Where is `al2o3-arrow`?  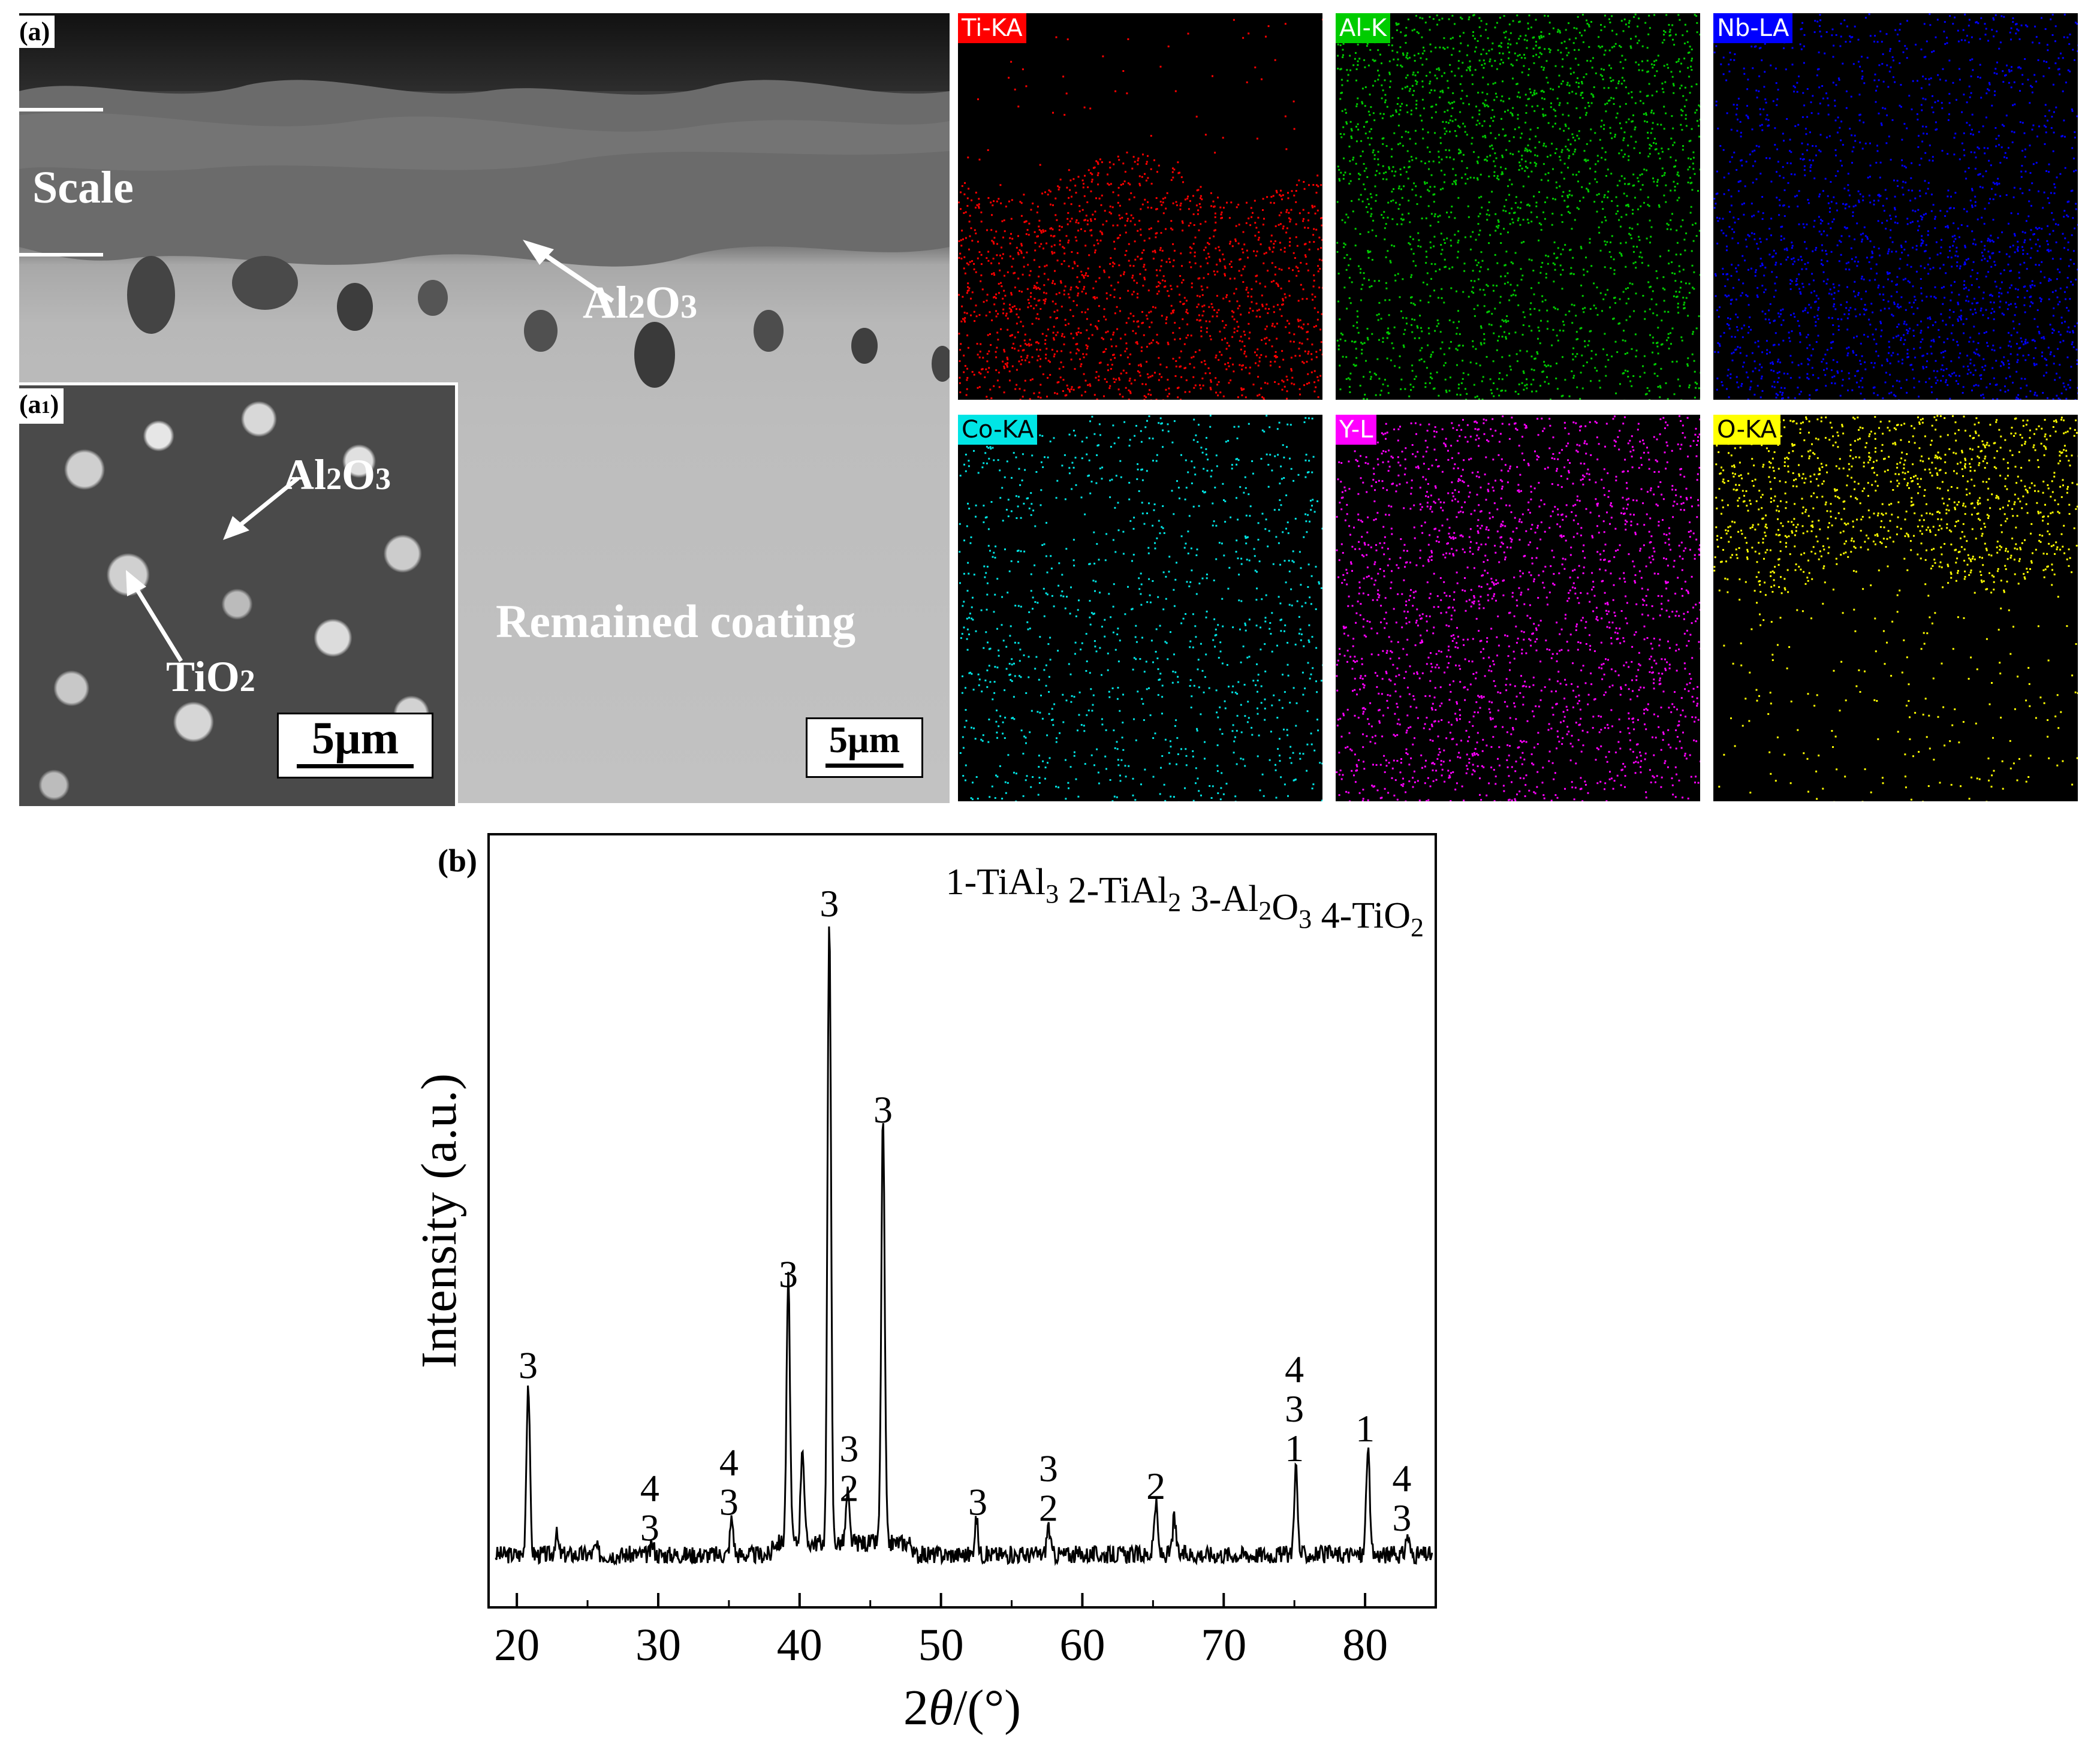 al2o3-arrow is located at coordinates (568, 271).